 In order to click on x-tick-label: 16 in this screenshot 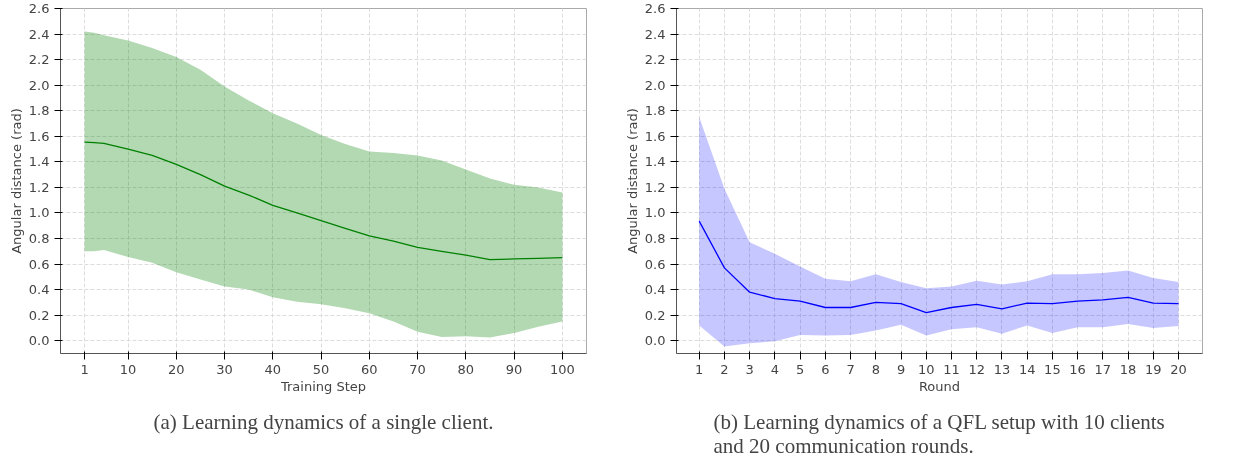, I will do `click(1077, 369)`.